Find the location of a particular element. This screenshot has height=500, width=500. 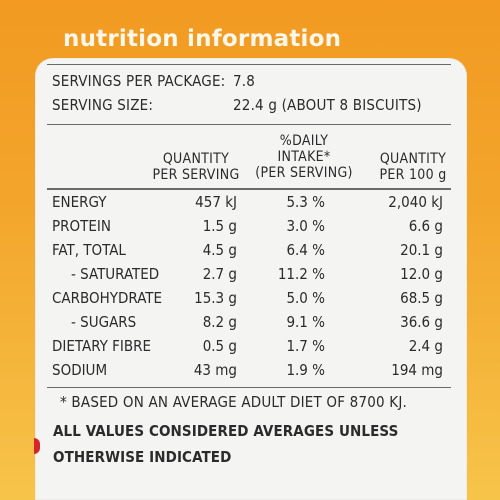

serving-size-value: 22.4 g (ABOUT 8 BISCUITS) is located at coordinates (327, 105).